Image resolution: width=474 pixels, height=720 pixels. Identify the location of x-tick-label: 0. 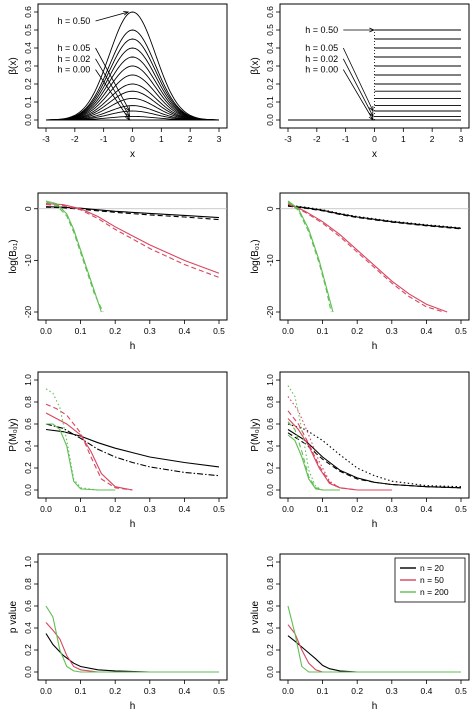
(374, 139).